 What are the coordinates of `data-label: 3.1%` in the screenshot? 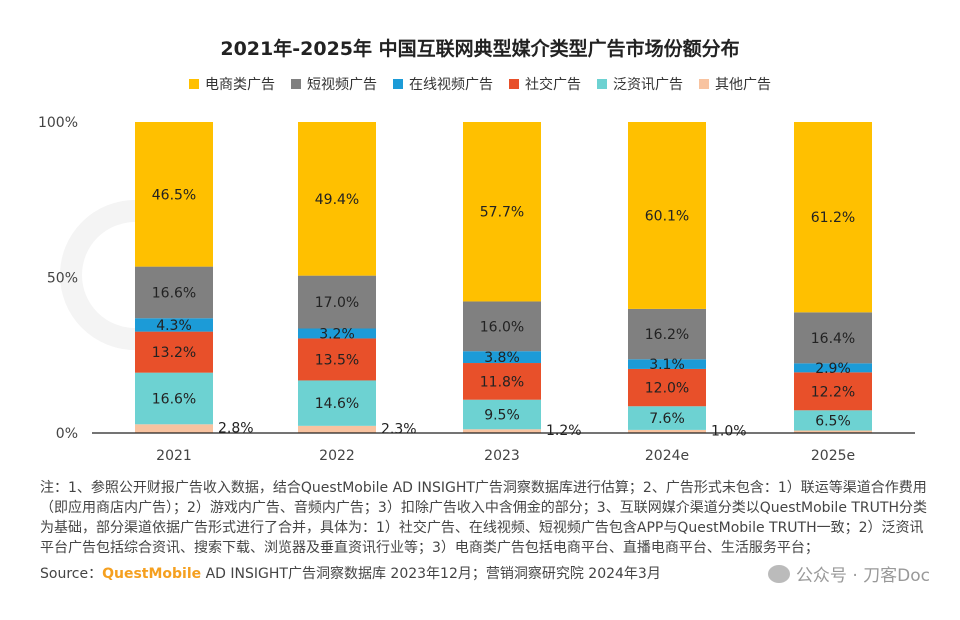 It's located at (667, 365).